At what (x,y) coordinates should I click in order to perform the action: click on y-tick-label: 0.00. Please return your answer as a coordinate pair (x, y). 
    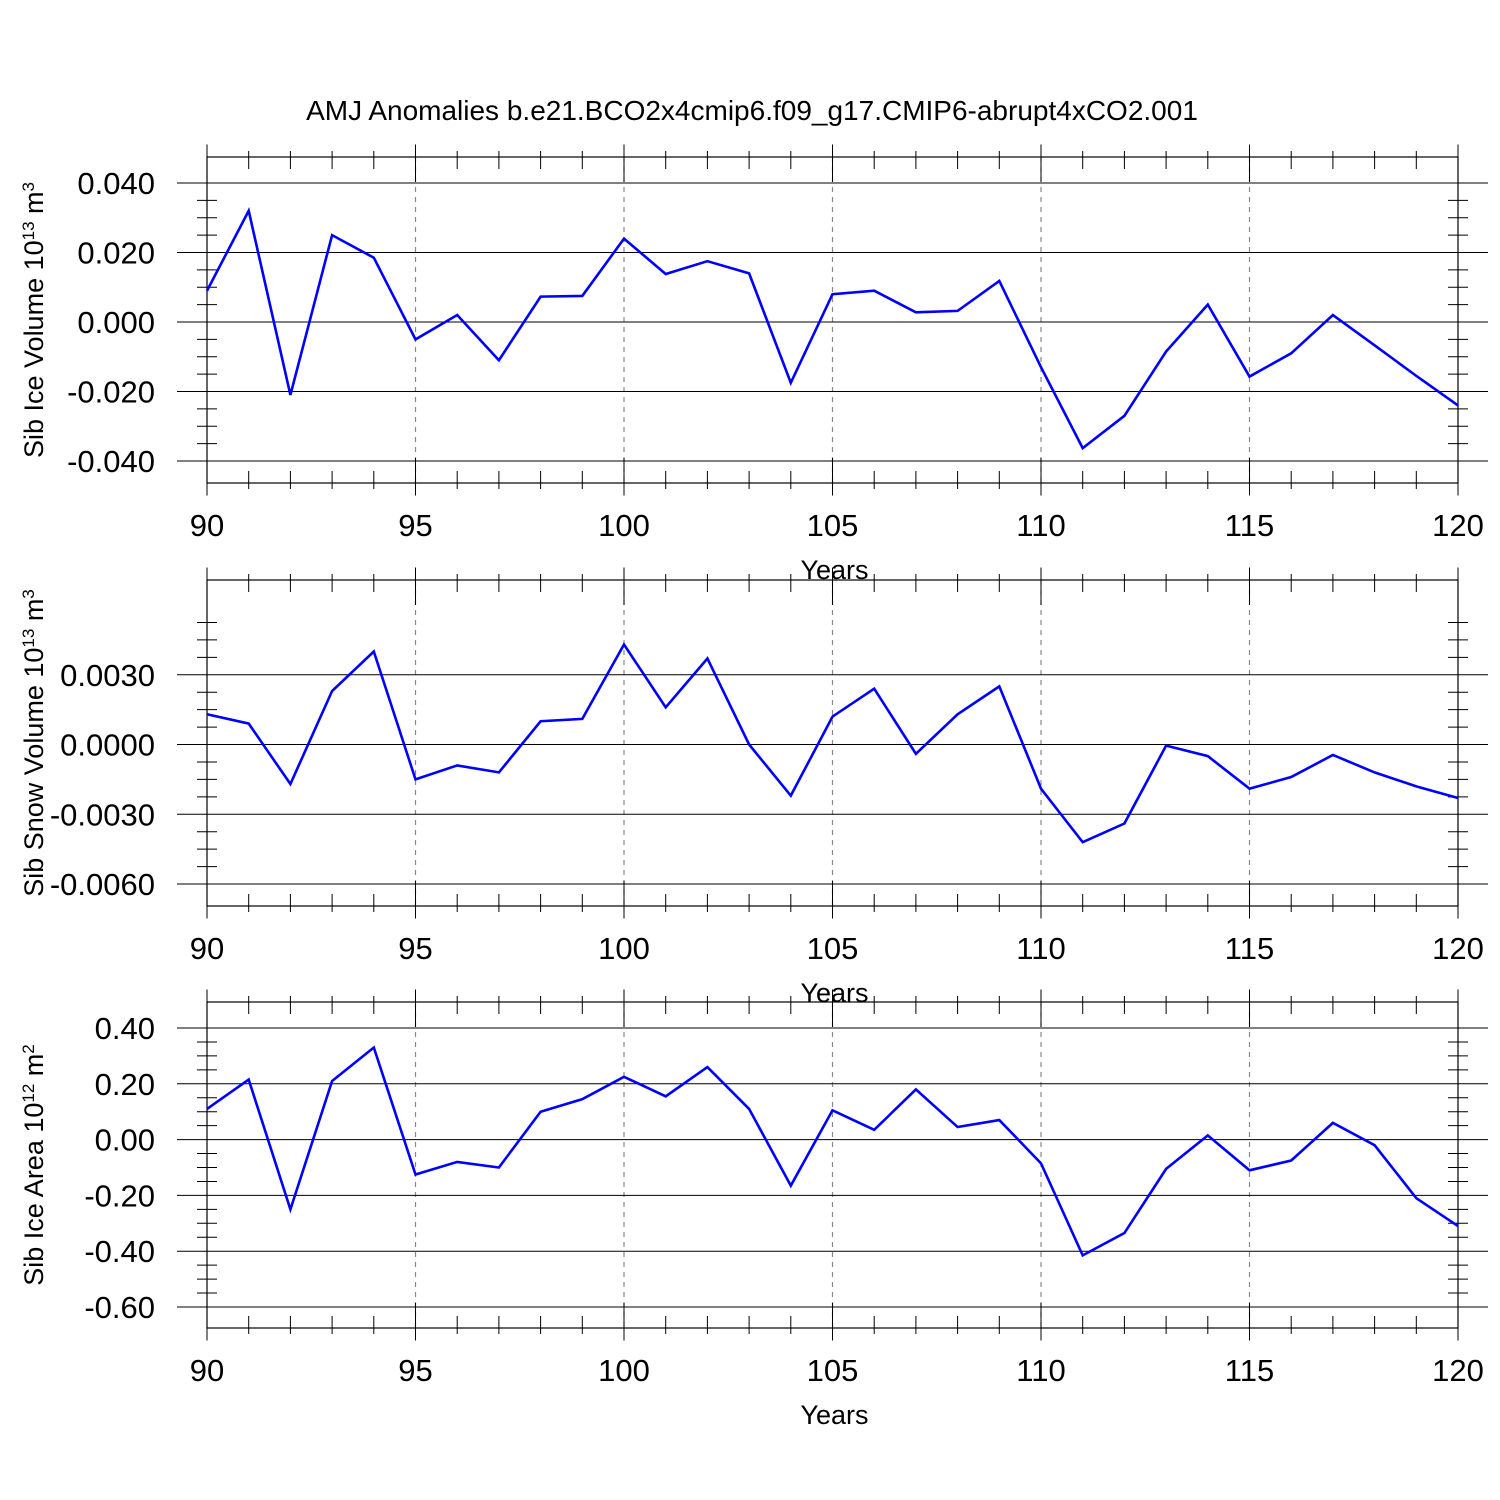
    Looking at the image, I should click on (125, 1140).